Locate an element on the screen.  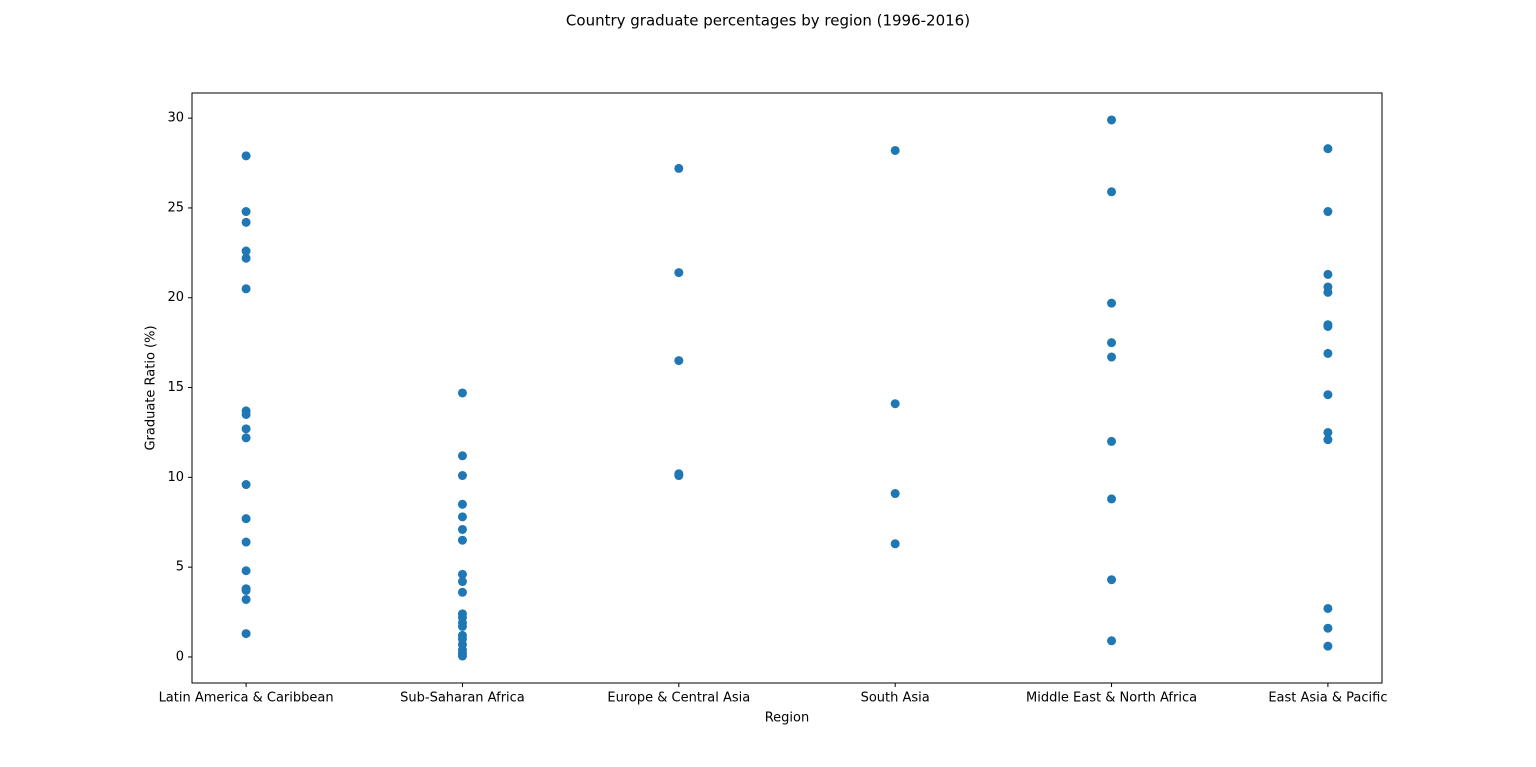
x-tick-label: East Asia & Pacific is located at coordinates (1327, 698).